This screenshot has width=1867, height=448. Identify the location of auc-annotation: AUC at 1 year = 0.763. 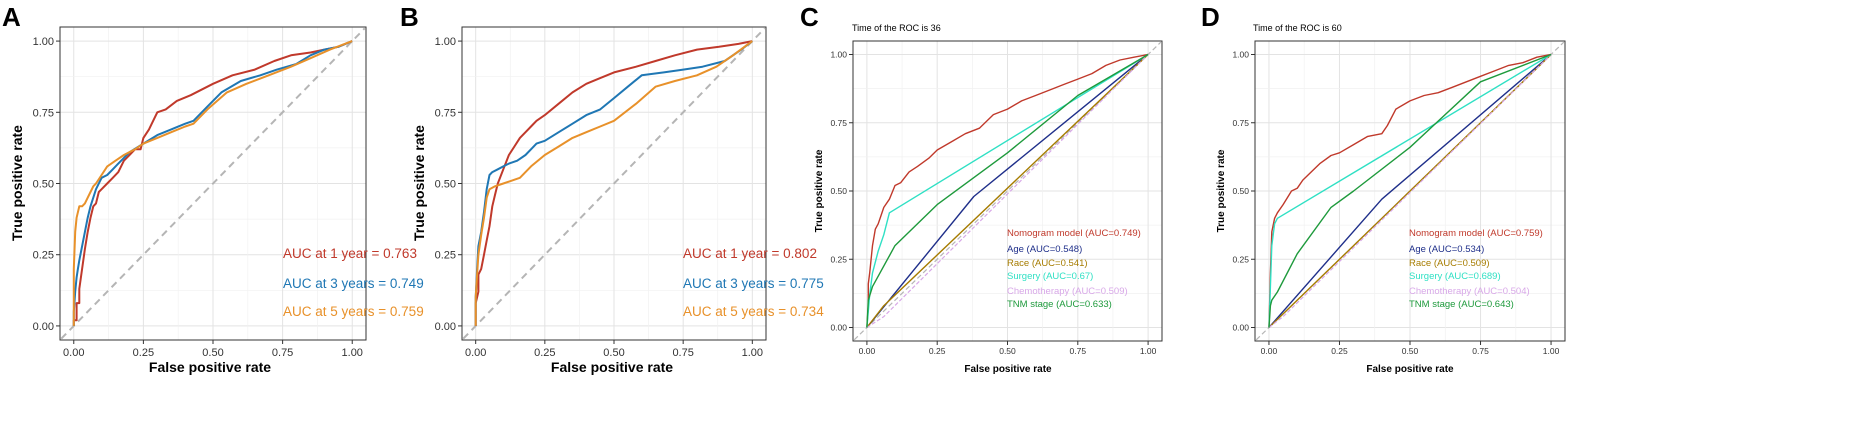
(350, 253).